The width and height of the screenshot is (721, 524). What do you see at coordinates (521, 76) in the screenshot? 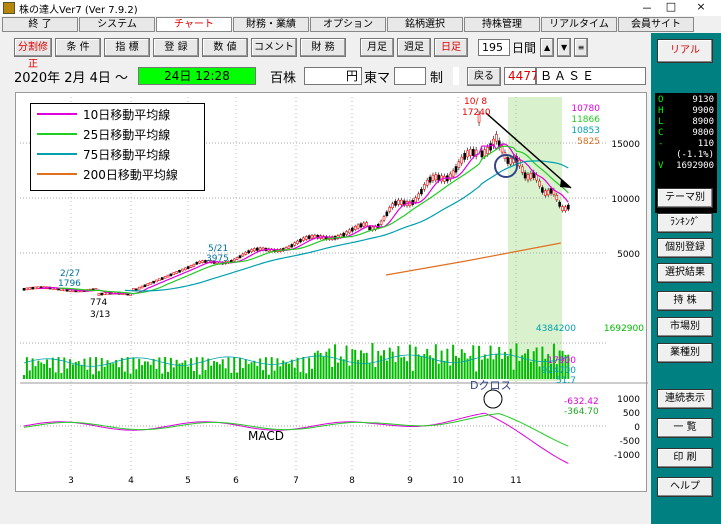
I see `stock-code-field: 4477` at bounding box center [521, 76].